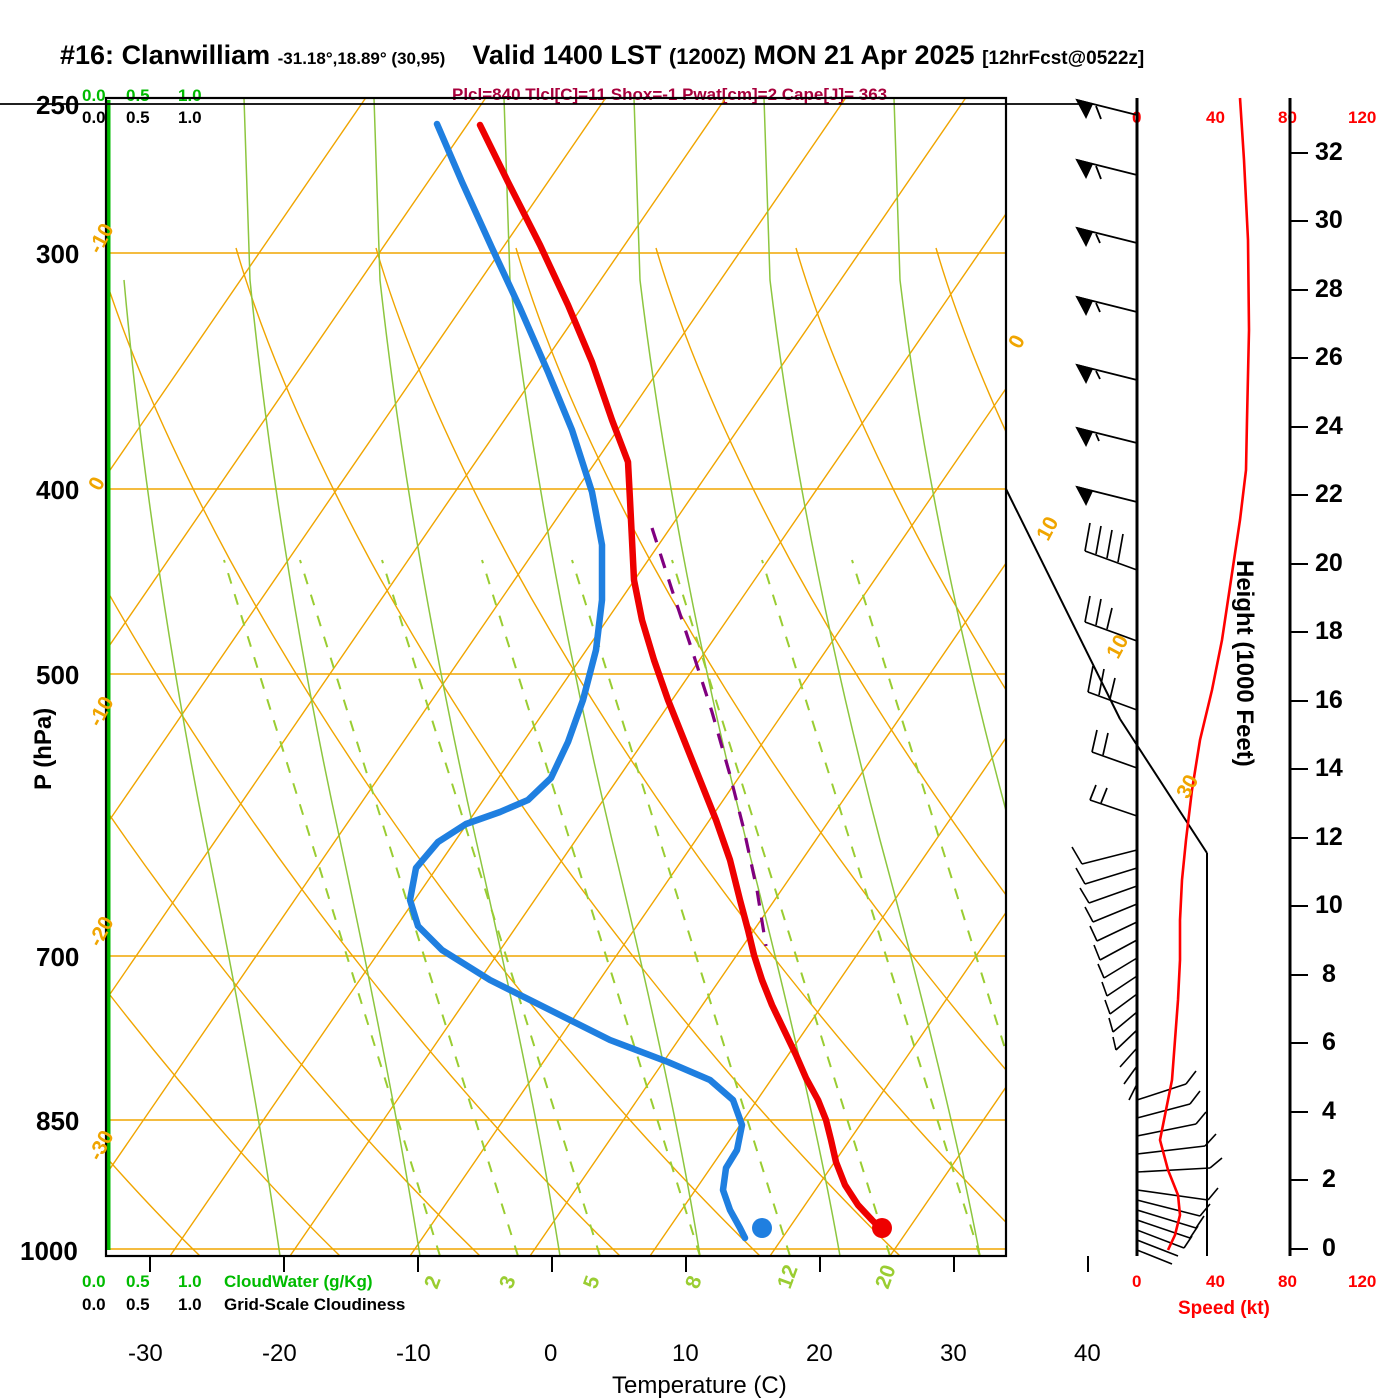  Describe the element at coordinates (138, 117) in the screenshot. I see `cloudiness-tick-1: 0.5` at that location.